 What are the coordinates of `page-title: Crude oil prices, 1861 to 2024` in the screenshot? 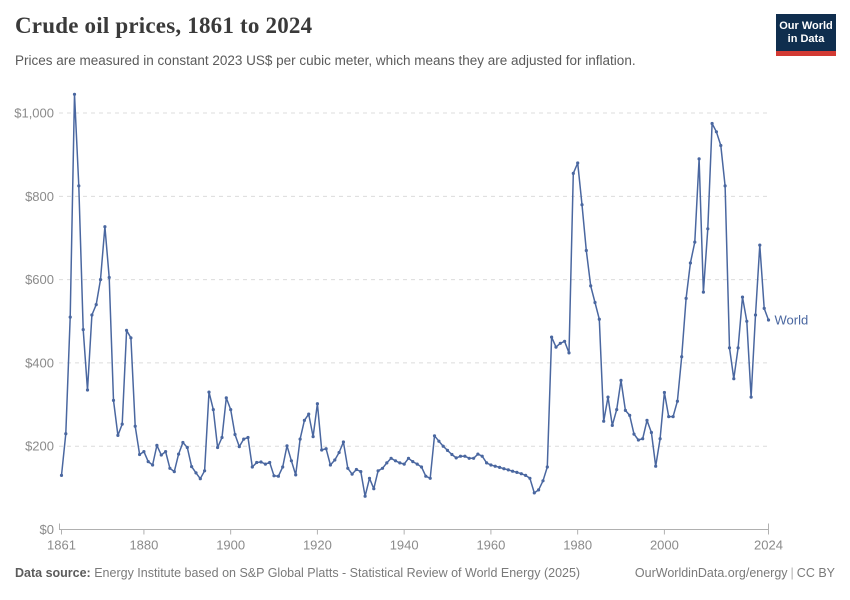 It's located at (164, 25).